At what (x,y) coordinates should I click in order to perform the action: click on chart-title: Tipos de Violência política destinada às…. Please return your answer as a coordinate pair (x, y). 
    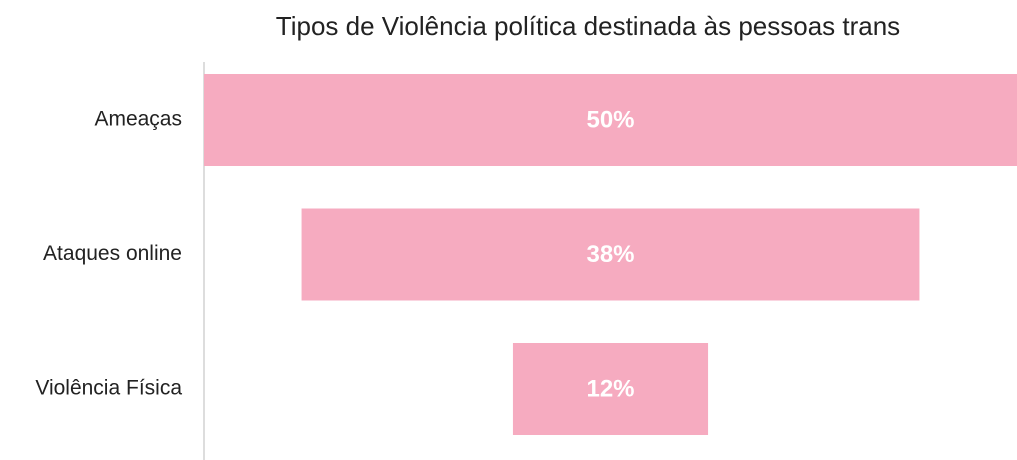
    Looking at the image, I should click on (588, 26).